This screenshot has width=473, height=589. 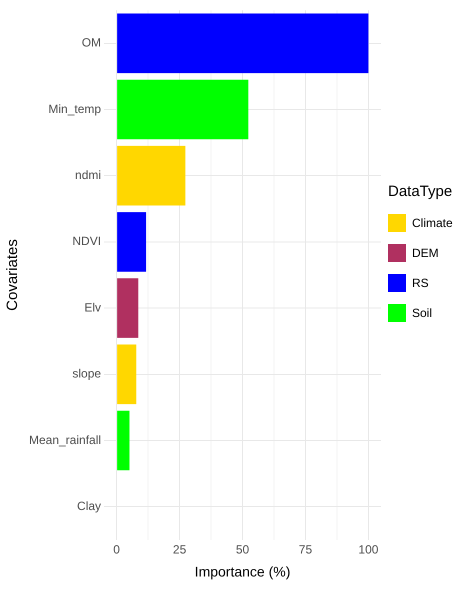 I want to click on y-tick-label: Min_temp, so click(x=75, y=109).